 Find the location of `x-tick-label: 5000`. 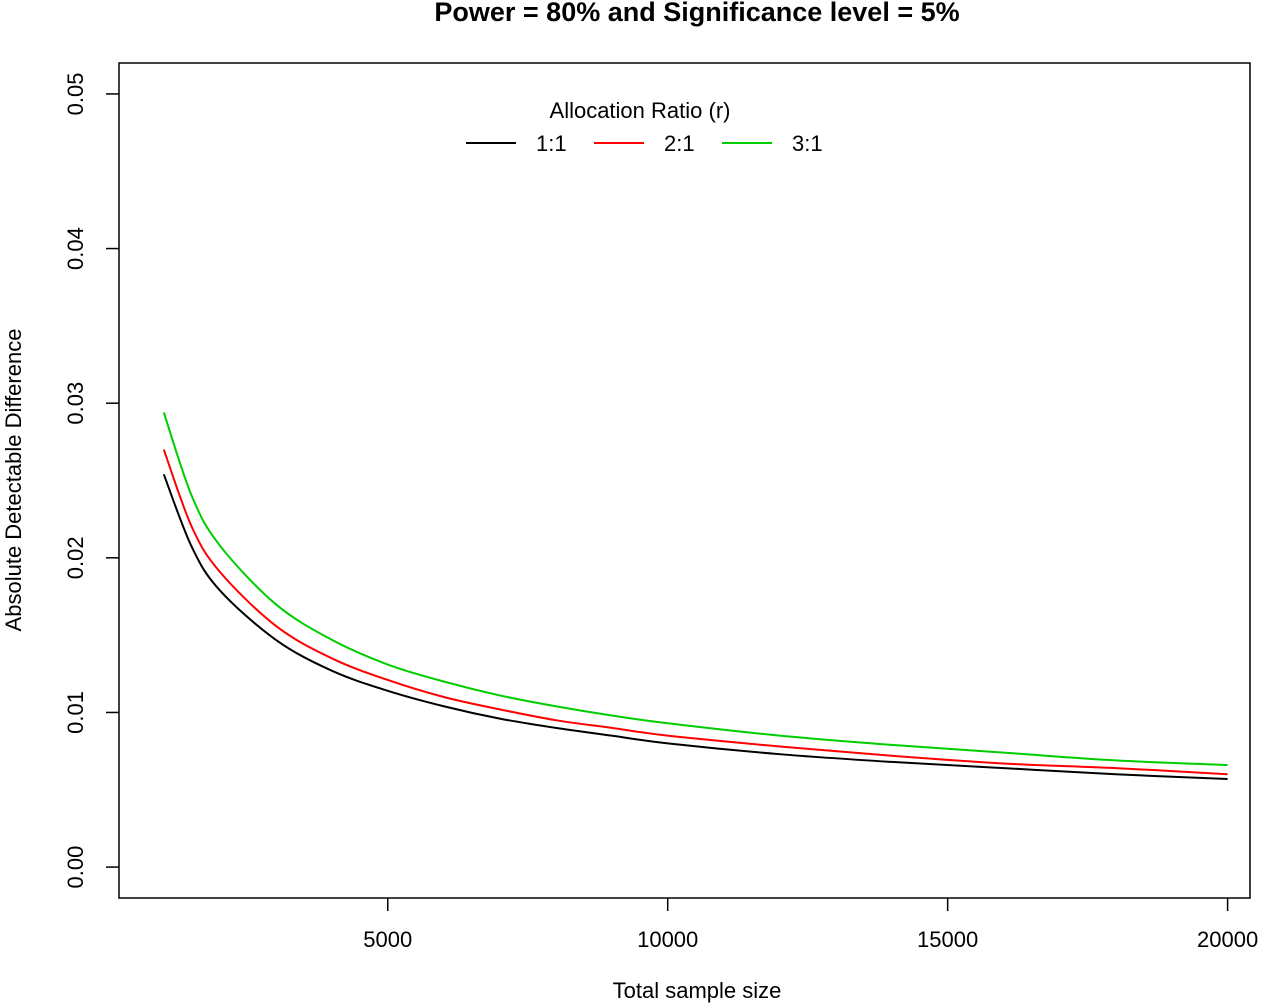

x-tick-label: 5000 is located at coordinates (387, 939).